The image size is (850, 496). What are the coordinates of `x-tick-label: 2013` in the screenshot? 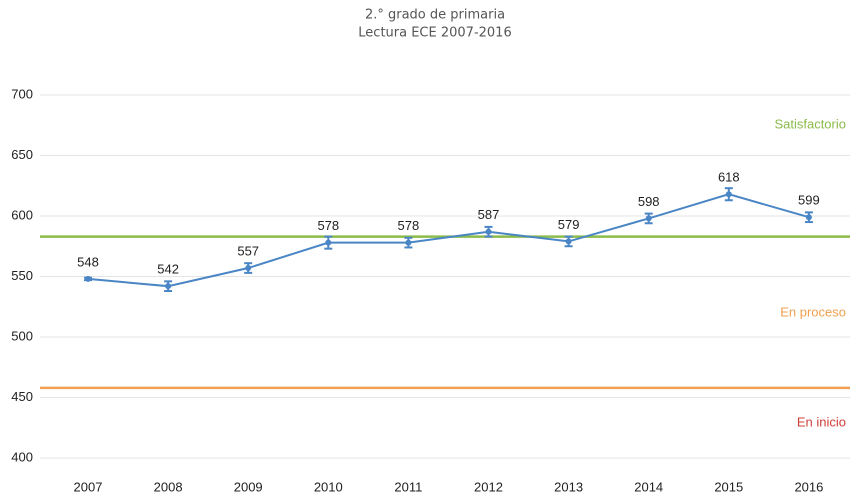 It's located at (568, 486).